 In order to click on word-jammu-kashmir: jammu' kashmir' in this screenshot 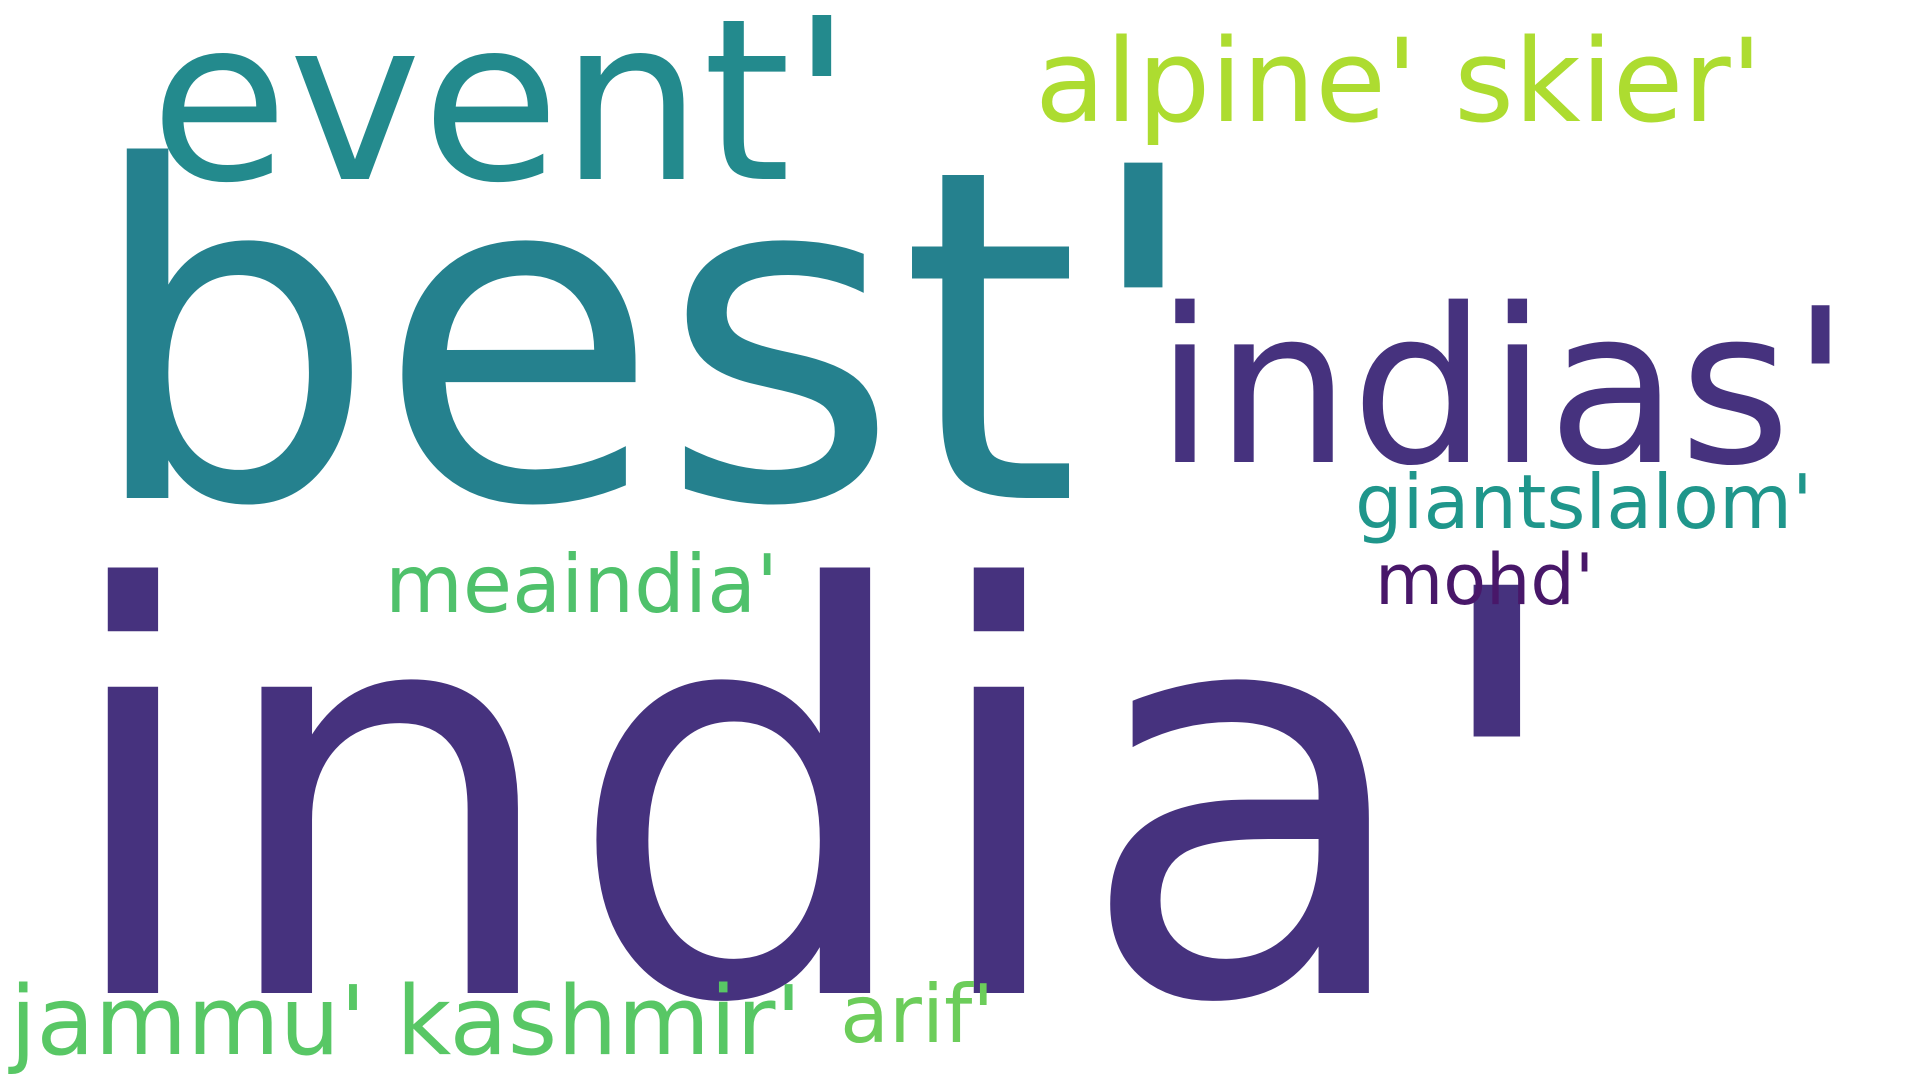, I will do `click(406, 1022)`.